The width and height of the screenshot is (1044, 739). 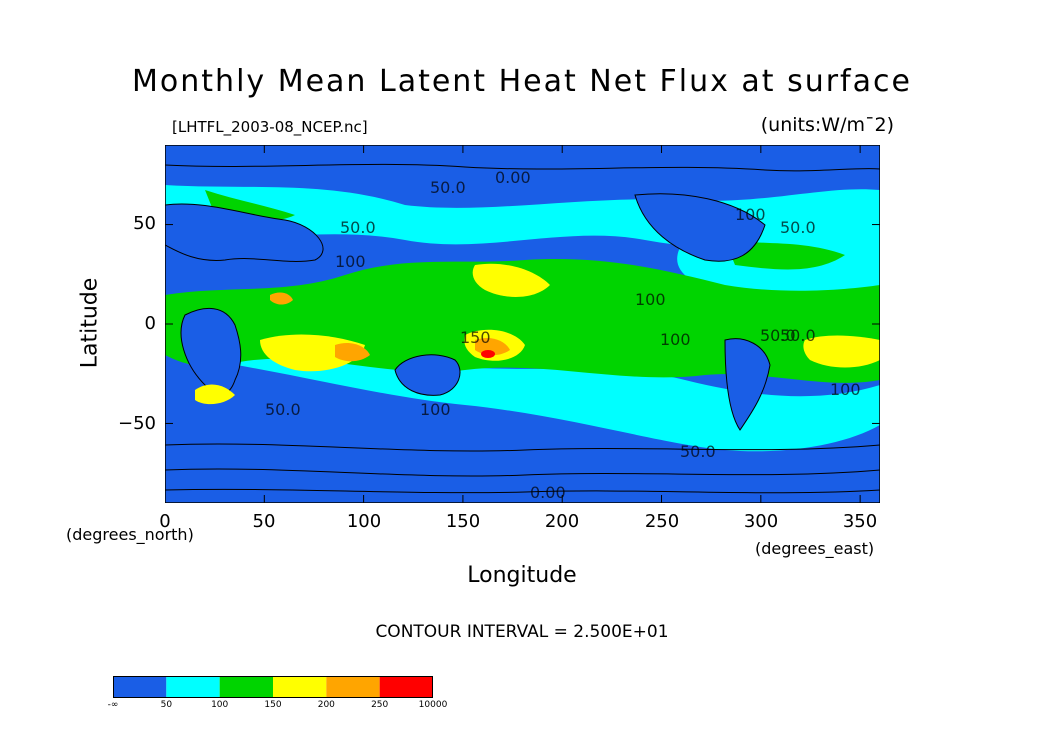 I want to click on landmass-north-america, so click(x=700, y=227).